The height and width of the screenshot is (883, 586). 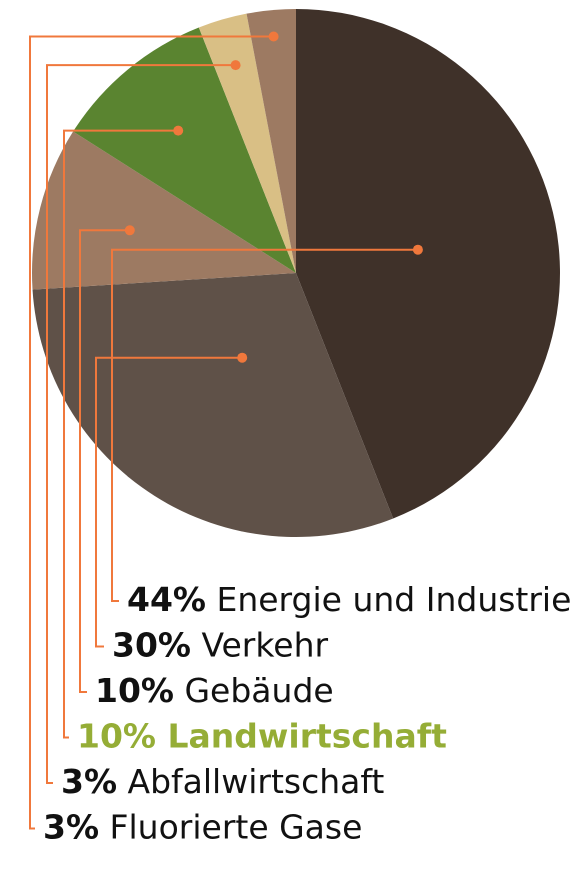 I want to click on legend-value: 30%, so click(x=151, y=645).